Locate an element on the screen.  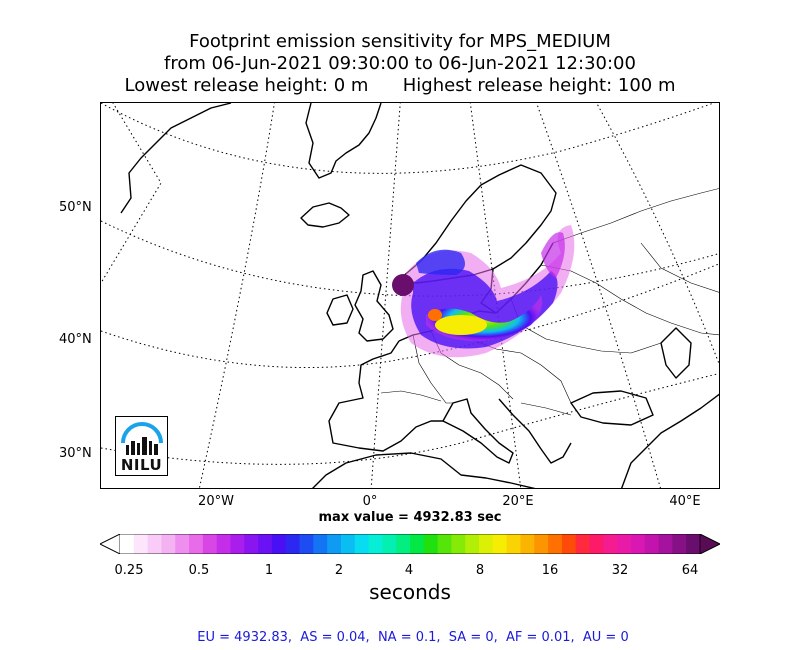
parallel-40n is located at coordinates (410, 316).